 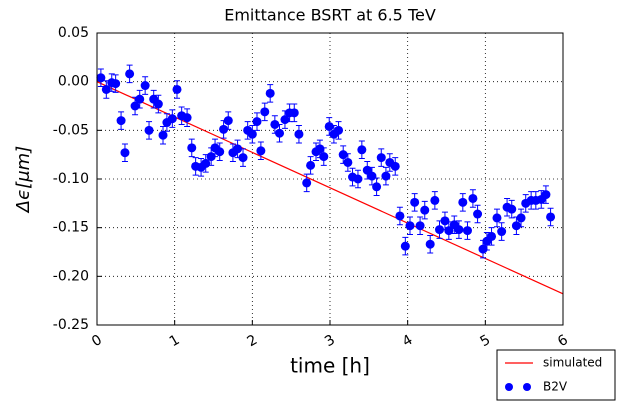 What do you see at coordinates (73, 33) in the screenshot?
I see `y-tick-label: 0.05` at bounding box center [73, 33].